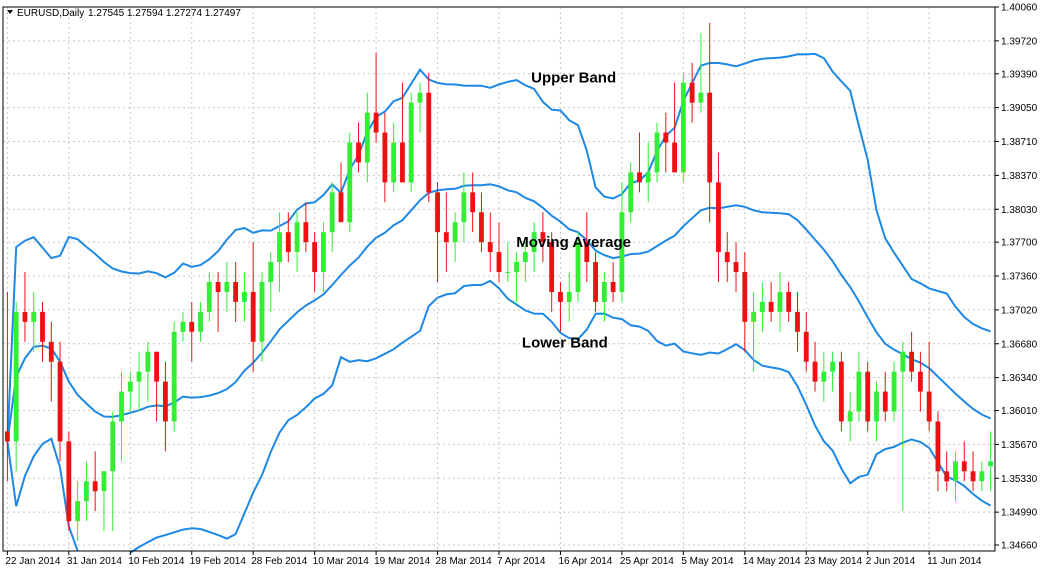 The height and width of the screenshot is (573, 1042). What do you see at coordinates (1019, 445) in the screenshot?
I see `y-tick-label: 1.35670` at bounding box center [1019, 445].